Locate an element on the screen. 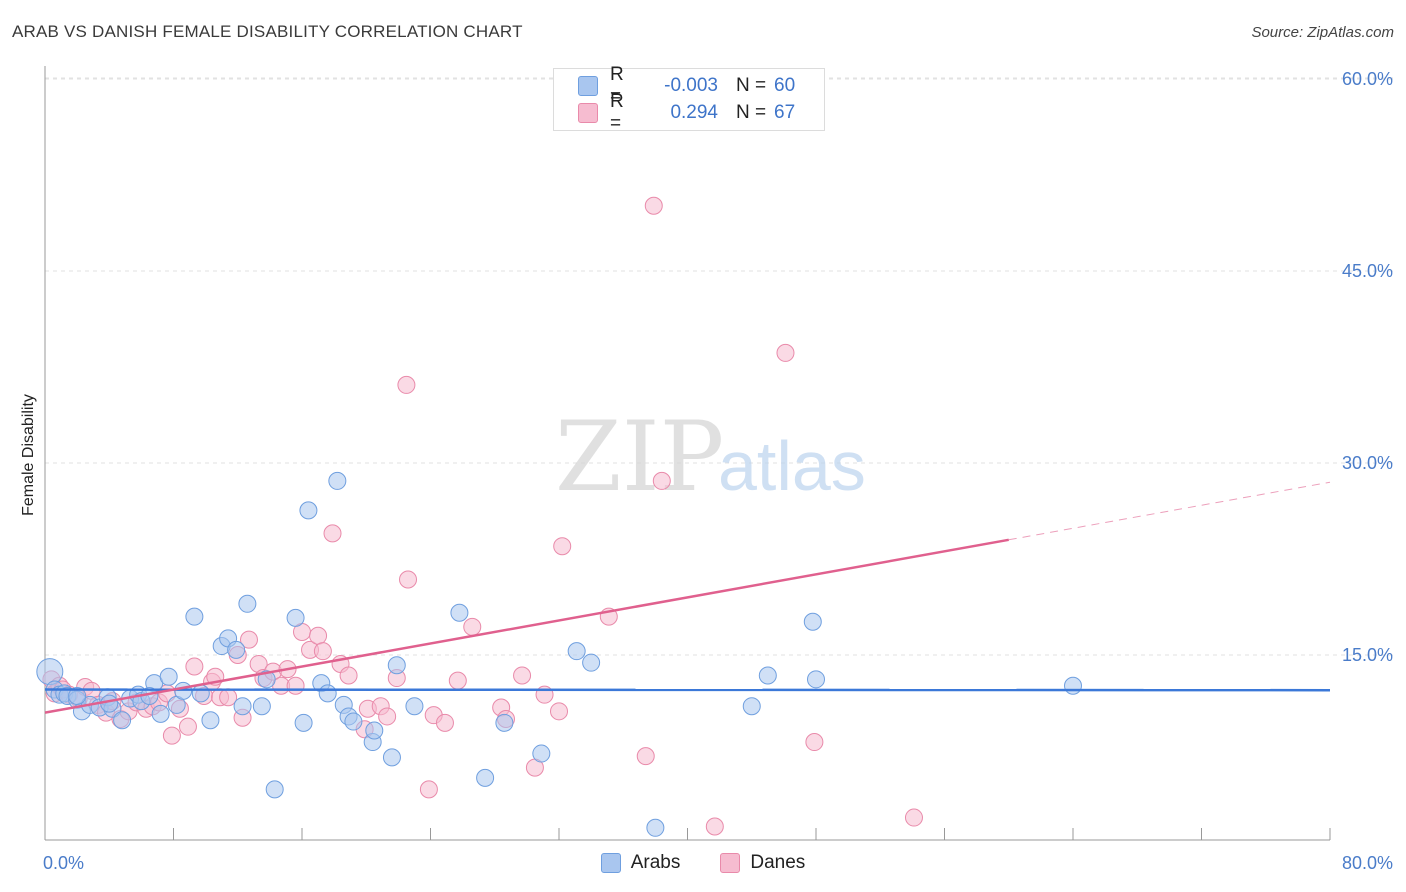  series-legend: Arabs Danes is located at coordinates (703, 863).